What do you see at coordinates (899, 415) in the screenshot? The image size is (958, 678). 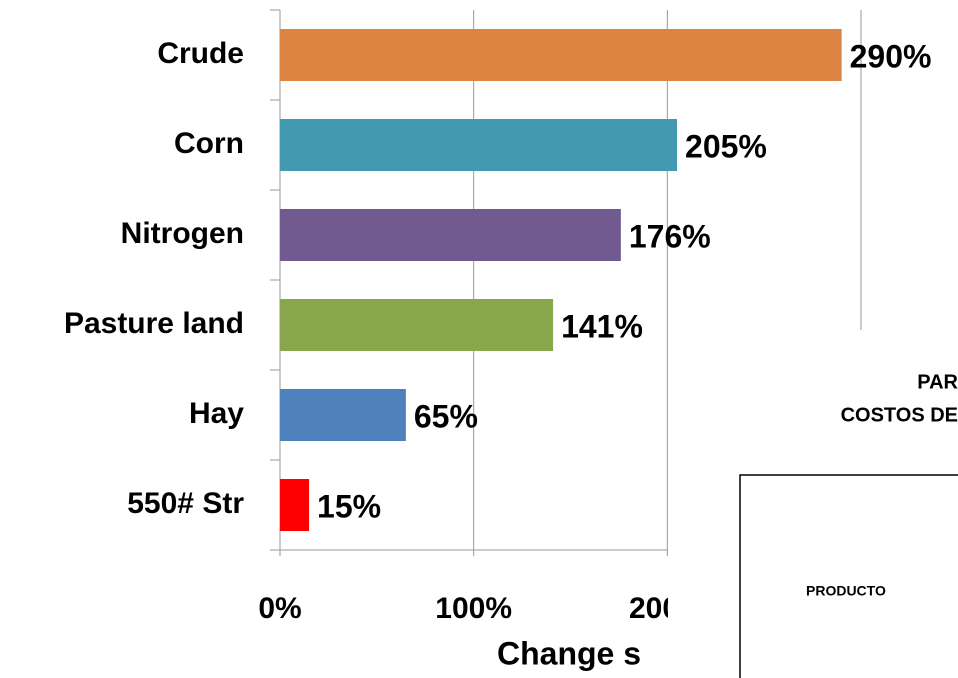 I see `overlay-title: COSTOS DE` at bounding box center [899, 415].